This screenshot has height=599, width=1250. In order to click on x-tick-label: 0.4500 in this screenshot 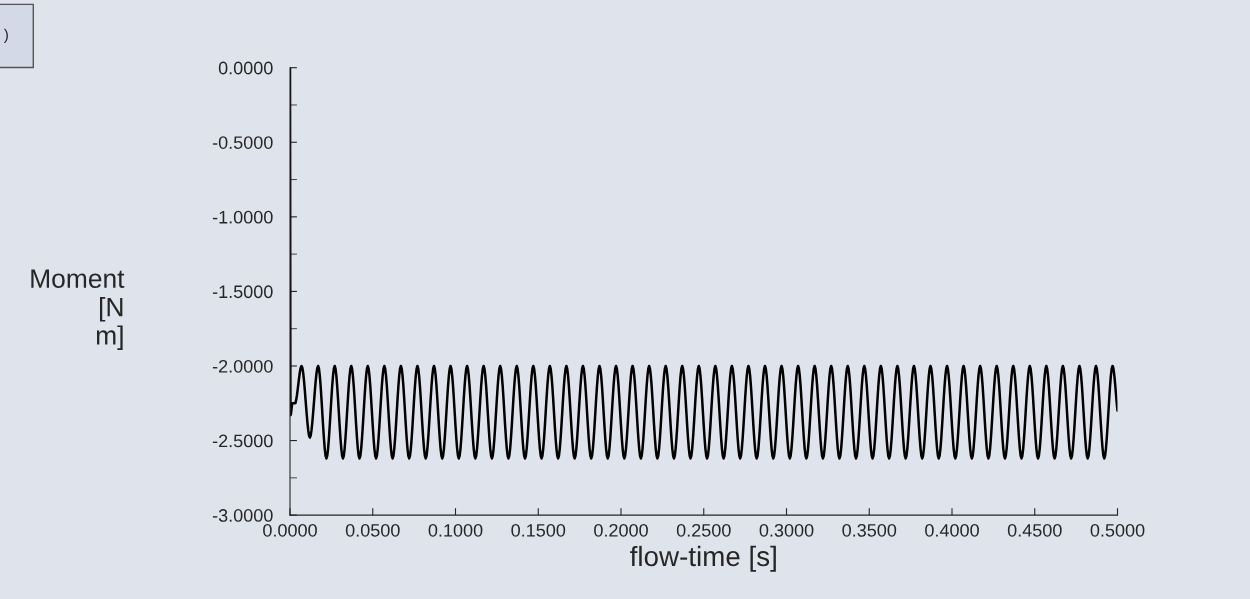, I will do `click(1034, 530)`.